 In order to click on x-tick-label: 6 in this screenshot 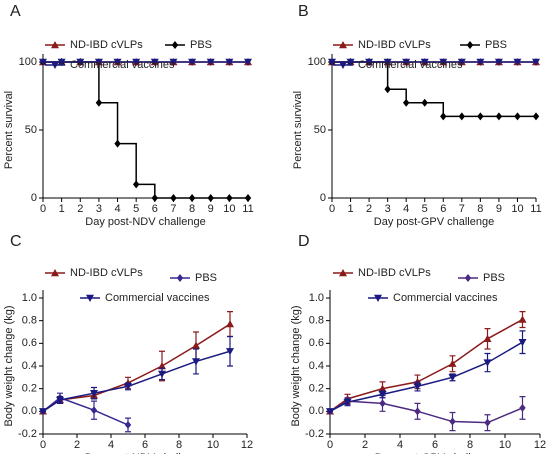, I will do `click(145, 445)`.